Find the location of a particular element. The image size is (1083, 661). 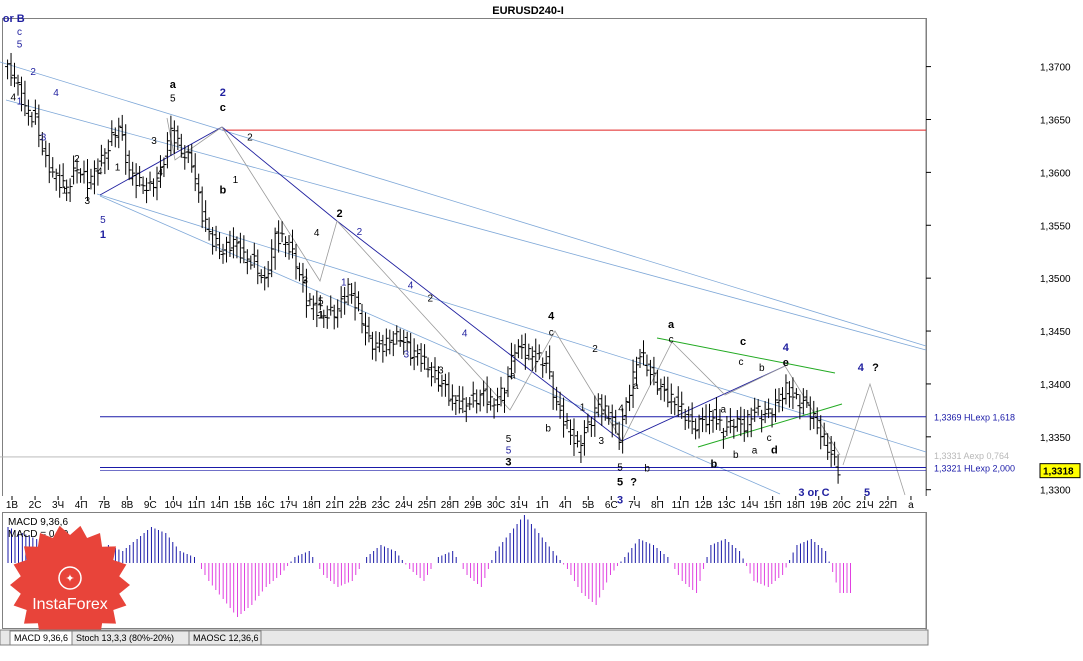

time-tick-label: 20C is located at coordinates (842, 505).